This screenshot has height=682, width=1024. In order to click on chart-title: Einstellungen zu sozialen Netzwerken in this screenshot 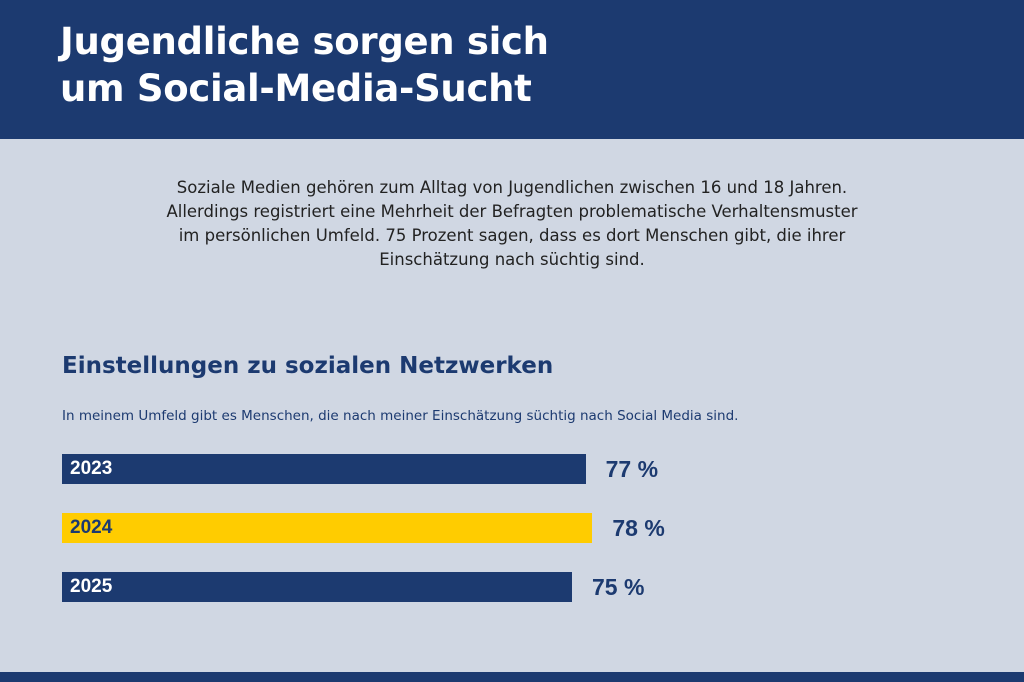, I will do `click(308, 366)`.